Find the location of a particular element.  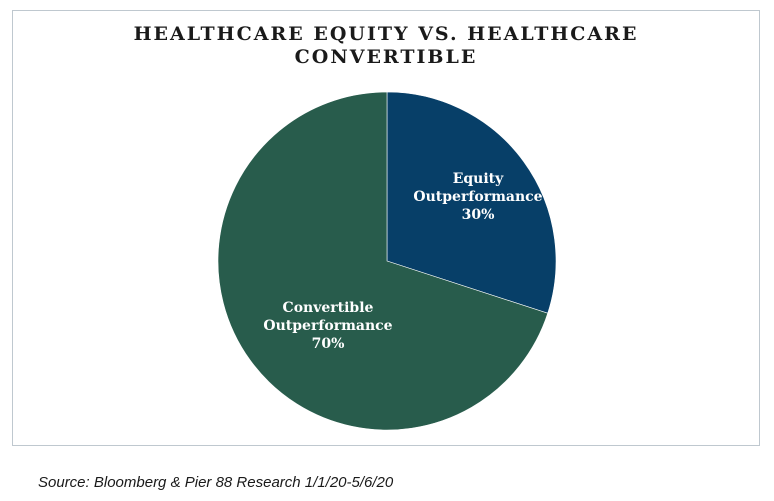

slice-label-2-line-1: Convertible is located at coordinates (328, 308).